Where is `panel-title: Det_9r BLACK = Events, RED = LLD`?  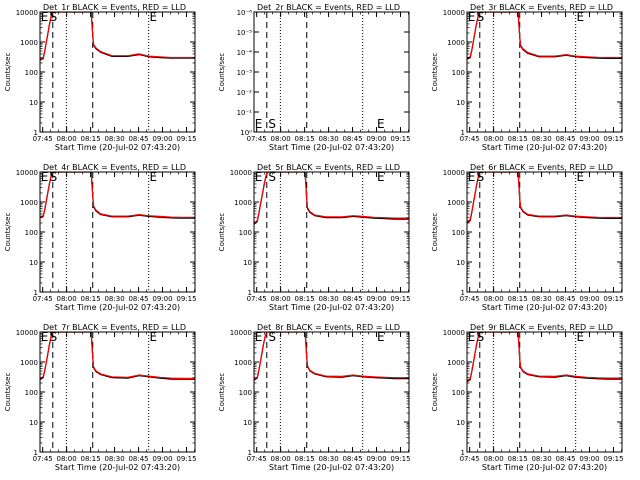
panel-title: Det_9r BLACK = Events, RED = LLD is located at coordinates (541, 327).